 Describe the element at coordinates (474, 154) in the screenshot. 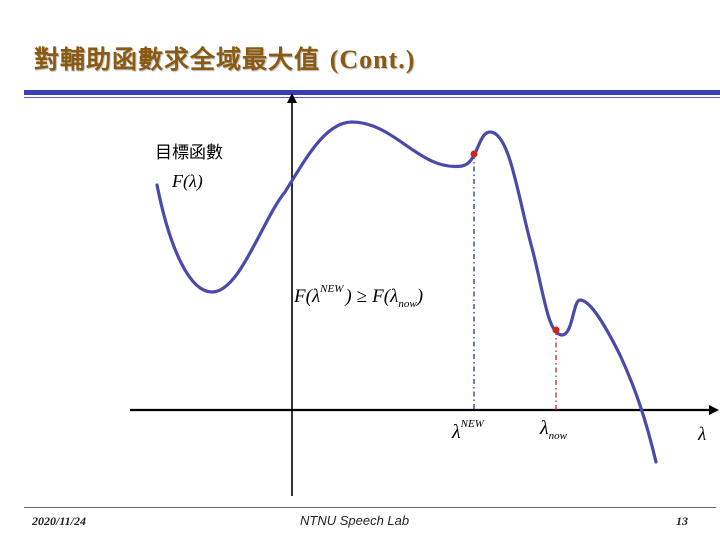

I see `new-lambda-point` at that location.